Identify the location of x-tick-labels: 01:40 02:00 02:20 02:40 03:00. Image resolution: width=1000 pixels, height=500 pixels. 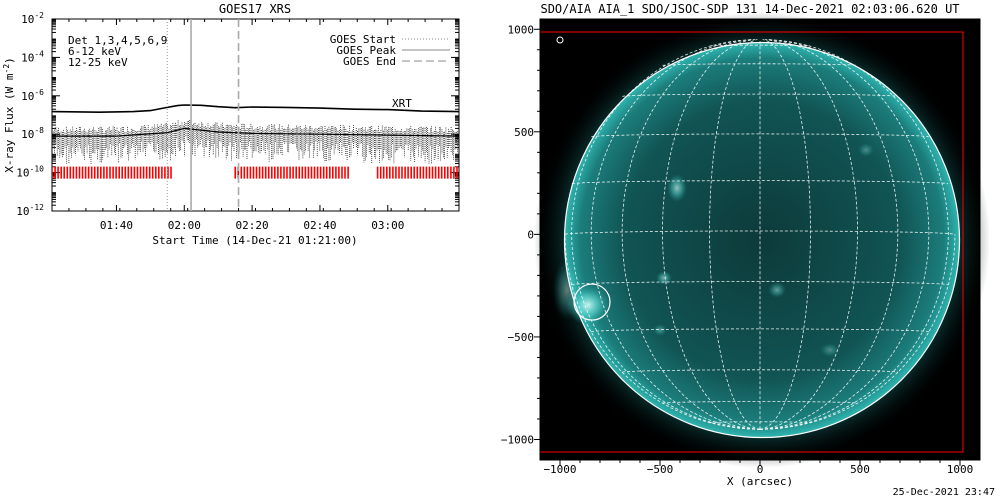
(252, 225).